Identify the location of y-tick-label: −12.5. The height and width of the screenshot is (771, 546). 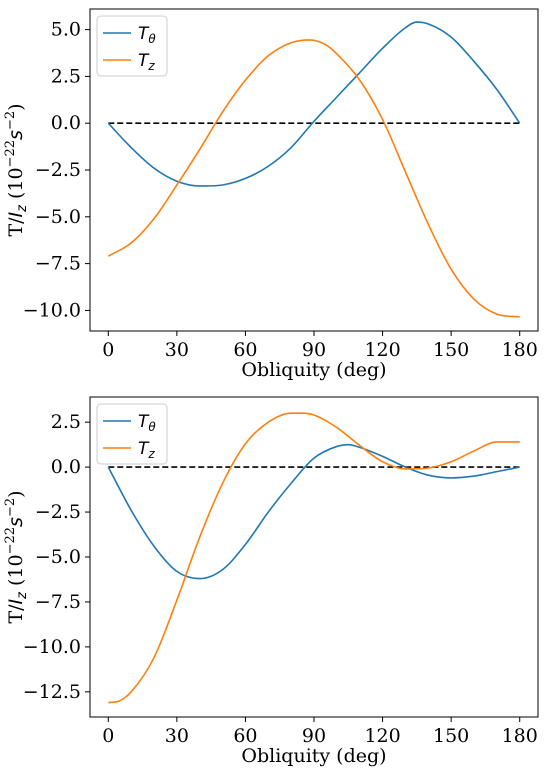
(52, 692).